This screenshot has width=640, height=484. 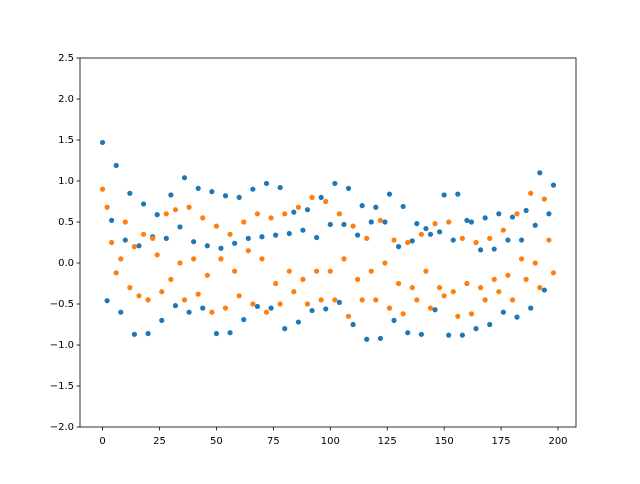 What do you see at coordinates (62, 386) in the screenshot?
I see `y-tick-label: −1.5` at bounding box center [62, 386].